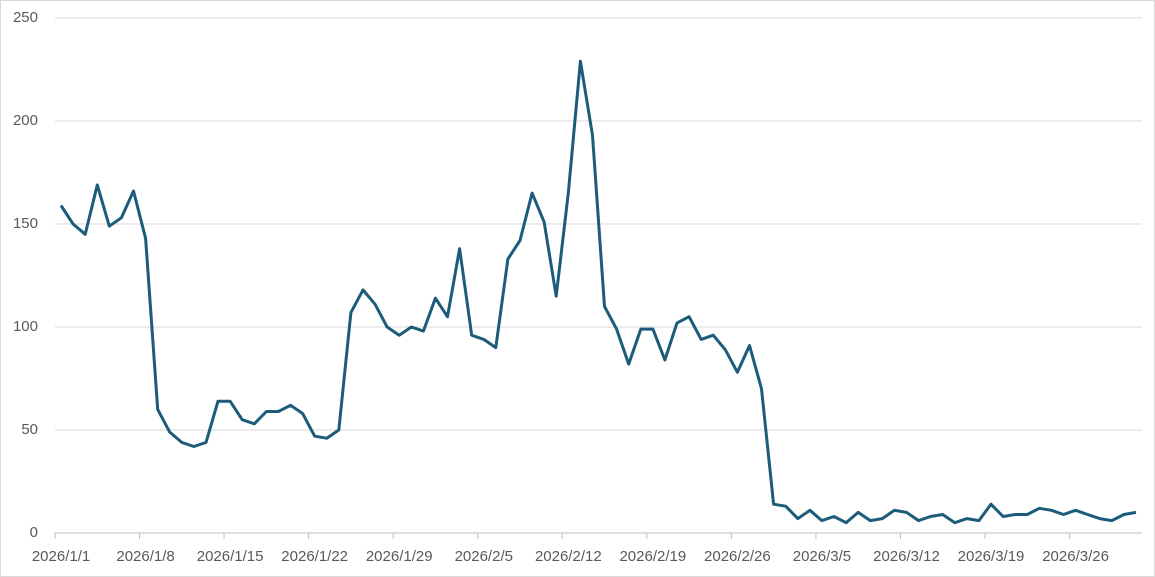 The image size is (1155, 577). Describe the element at coordinates (906, 556) in the screenshot. I see `x-tick-label: 2026/3/12` at that location.